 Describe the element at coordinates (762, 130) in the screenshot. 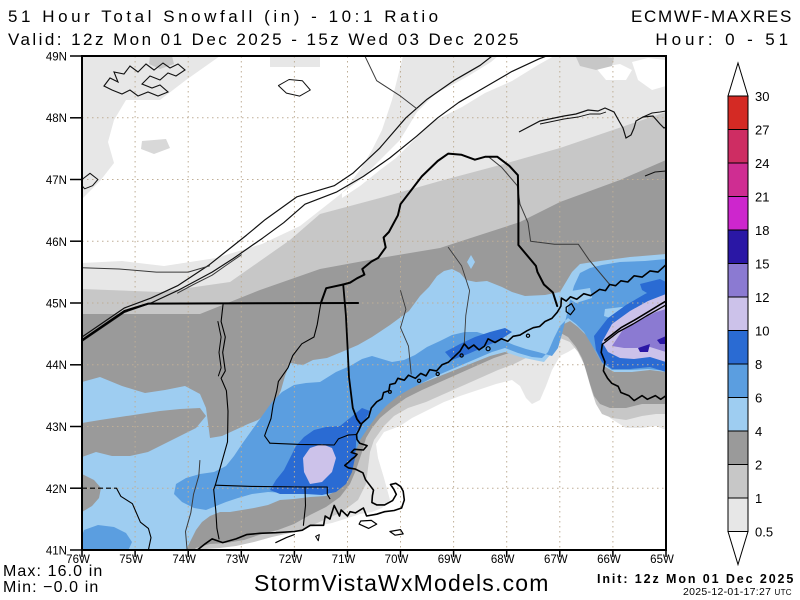

I see `svg-text: 27` at that location.